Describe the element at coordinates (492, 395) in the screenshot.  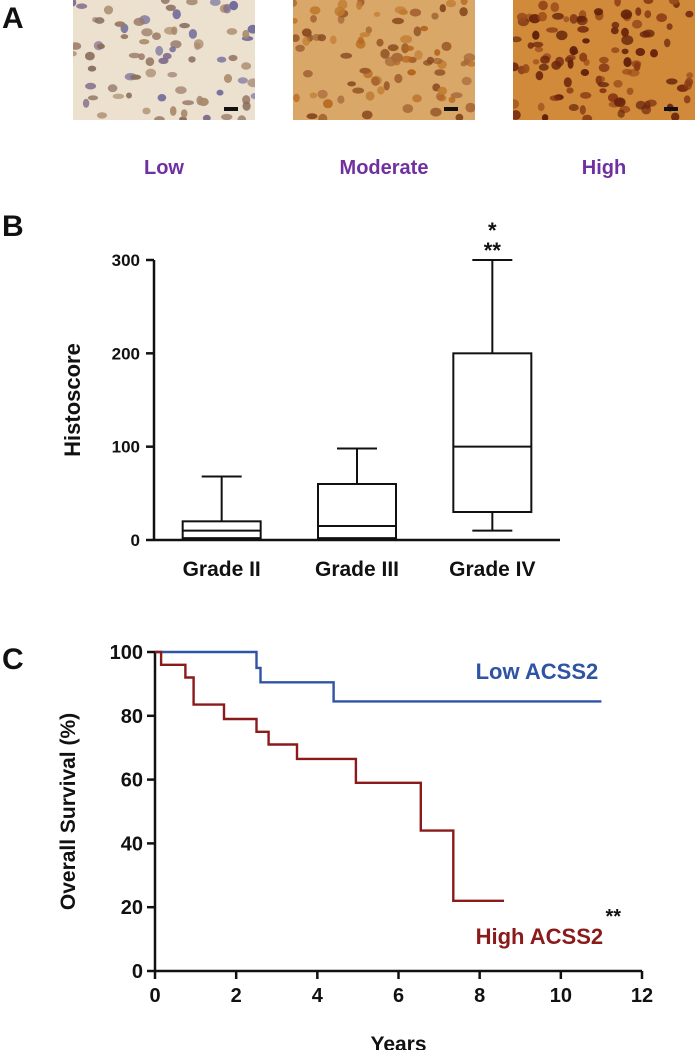
I see `box-grade-iv` at that location.